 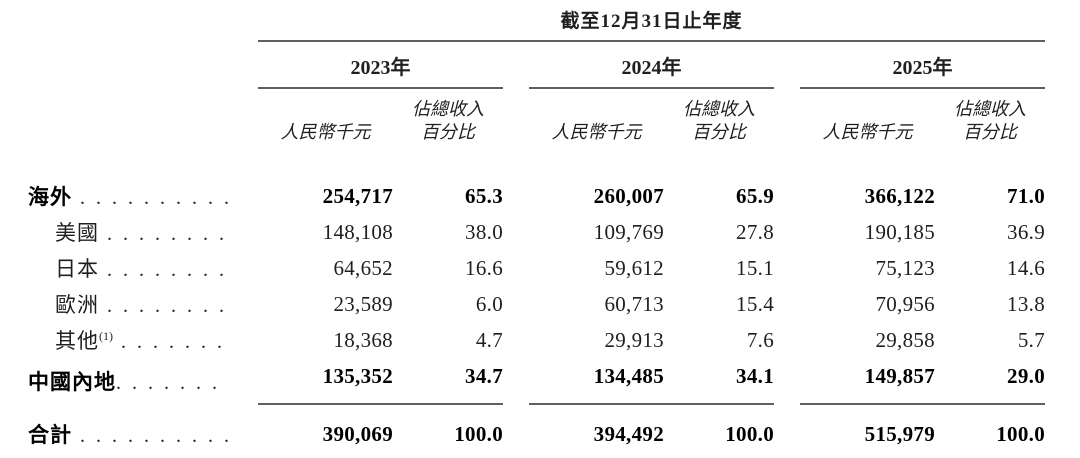 I want to click on total-double-rule-row, so click(x=536, y=455).